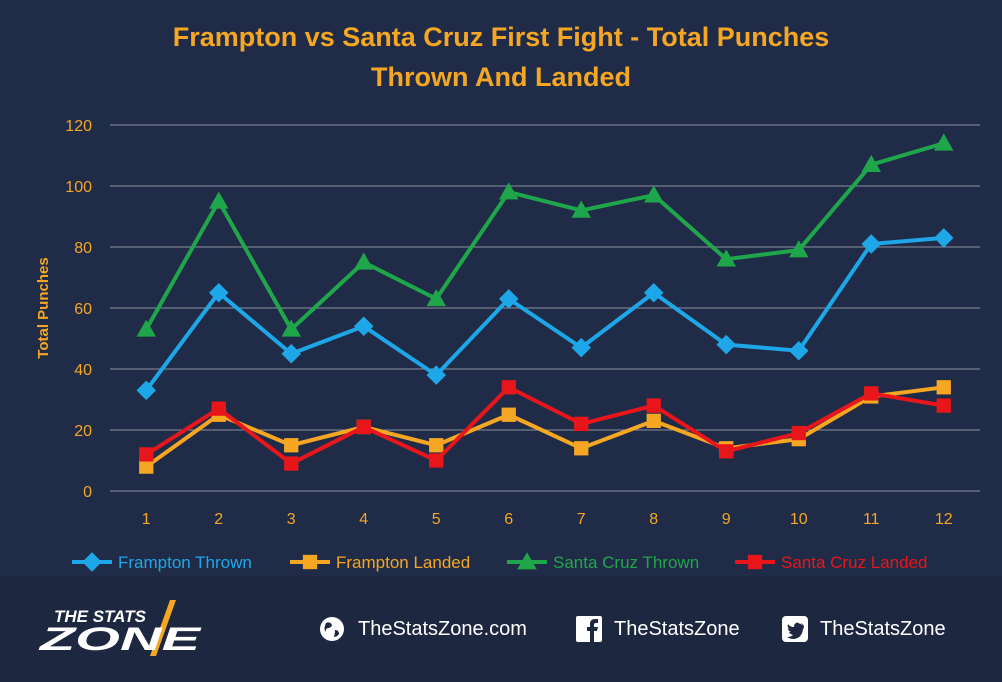 The image size is (1002, 682). Describe the element at coordinates (854, 562) in the screenshot. I see `legend-label: Santa Cruz Landed` at that location.